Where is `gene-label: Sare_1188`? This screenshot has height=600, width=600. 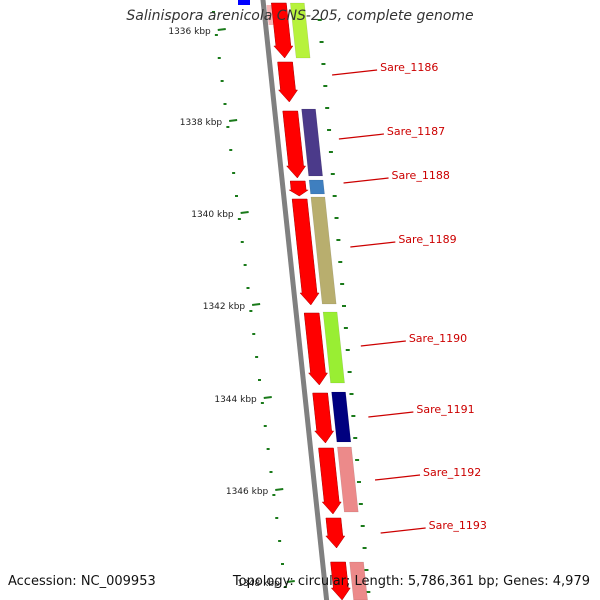
gene-label: Sare_1188 is located at coordinates (421, 175).